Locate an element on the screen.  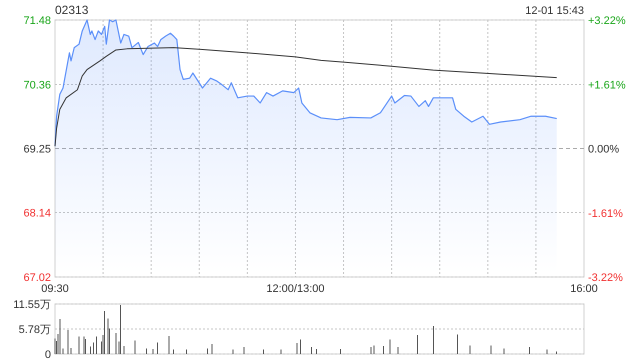
y-tick-label: 70.36 is located at coordinates (37, 86).